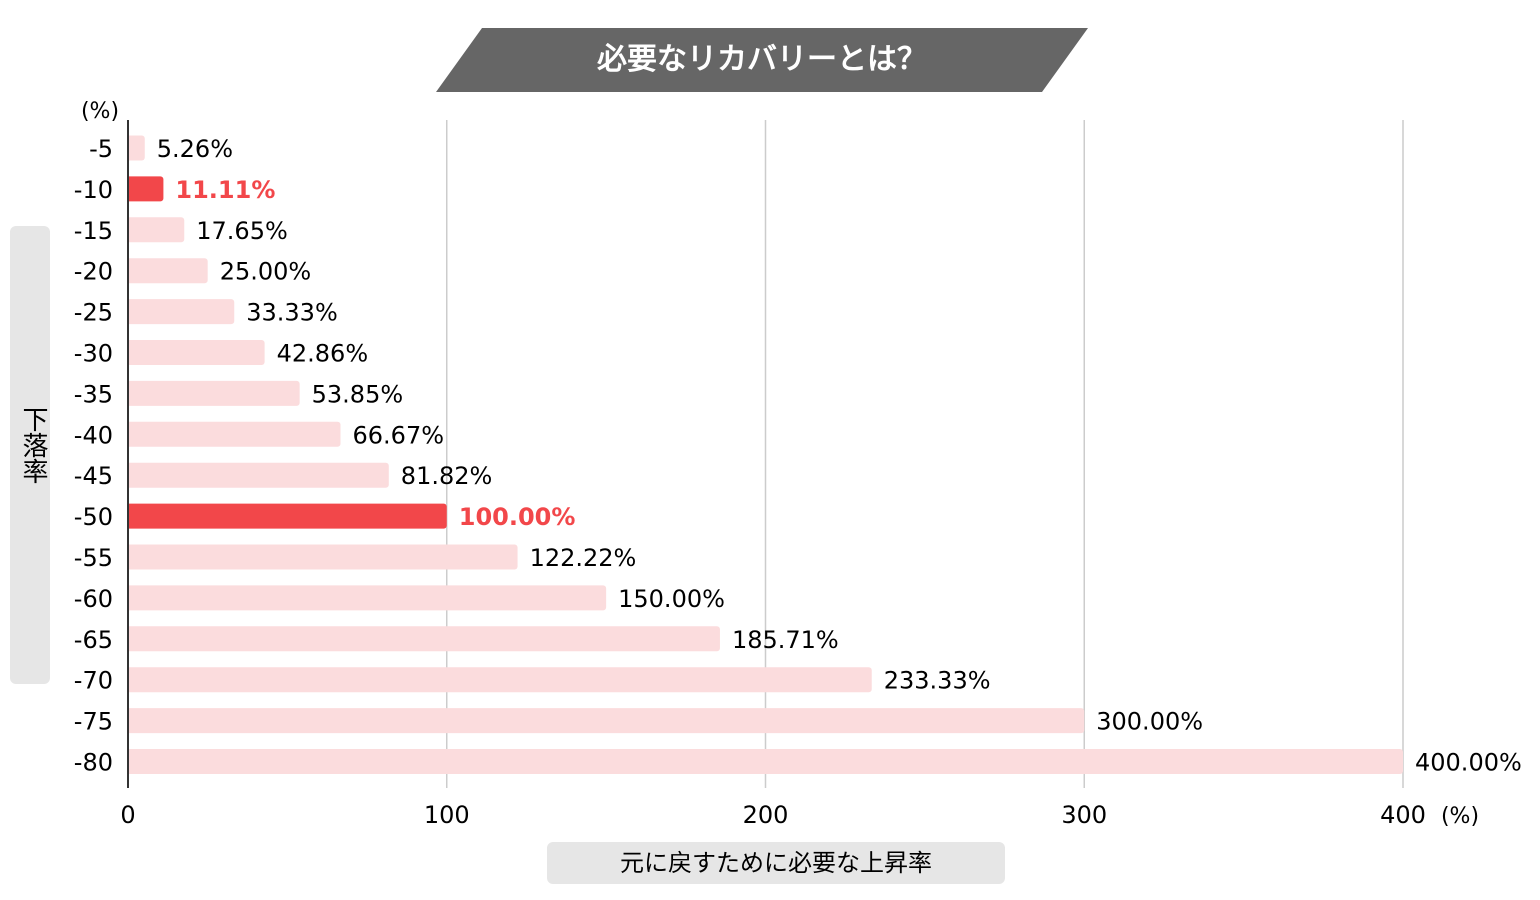 The image size is (1540, 900). What do you see at coordinates (447, 815) in the screenshot?
I see `x-tick-label: 100` at bounding box center [447, 815].